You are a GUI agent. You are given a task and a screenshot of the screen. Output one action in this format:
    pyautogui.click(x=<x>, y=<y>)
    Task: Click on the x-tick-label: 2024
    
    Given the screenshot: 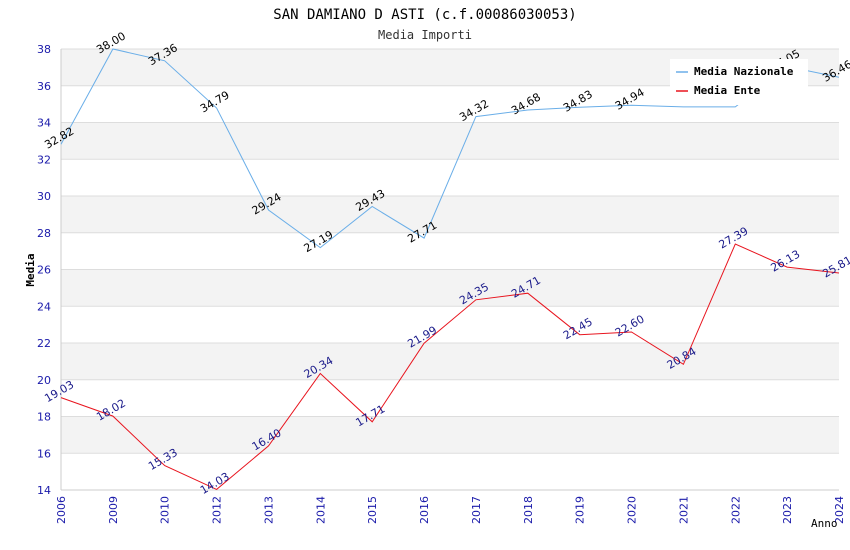 What is the action you would take?
    pyautogui.click(x=839, y=510)
    